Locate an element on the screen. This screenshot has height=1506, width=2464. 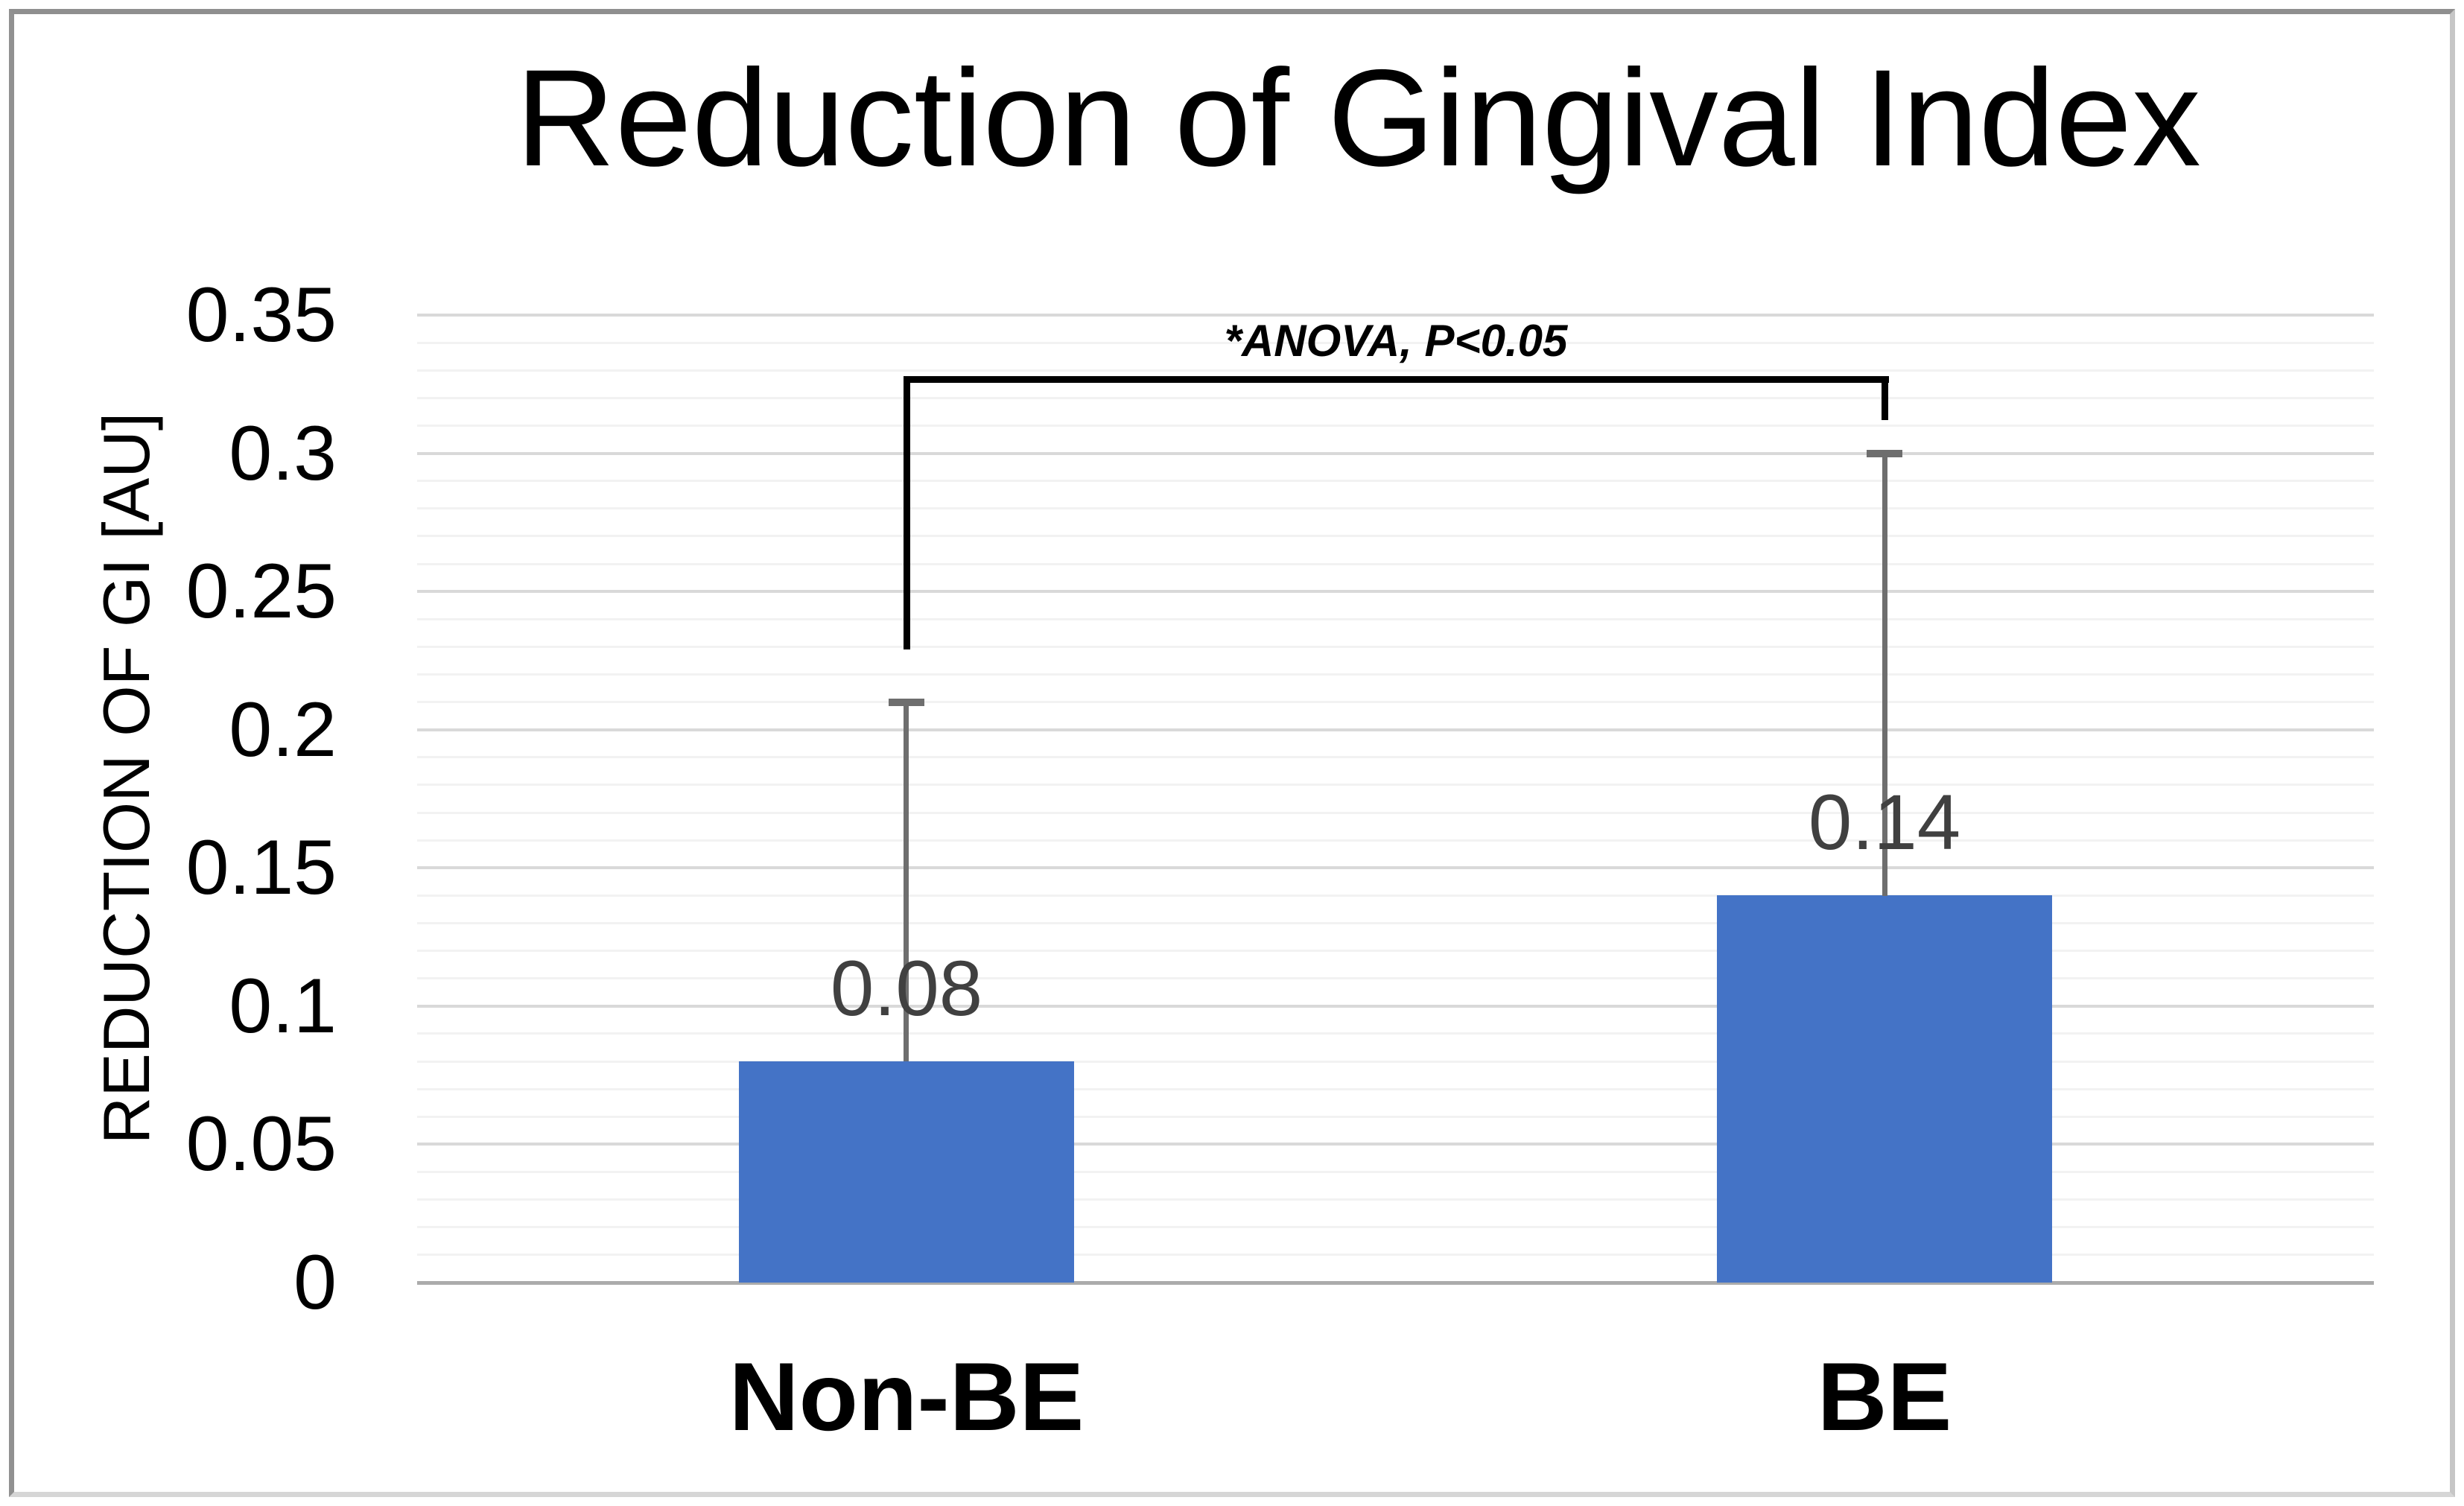
error-bar-whisker-be is located at coordinates (1884, 675).